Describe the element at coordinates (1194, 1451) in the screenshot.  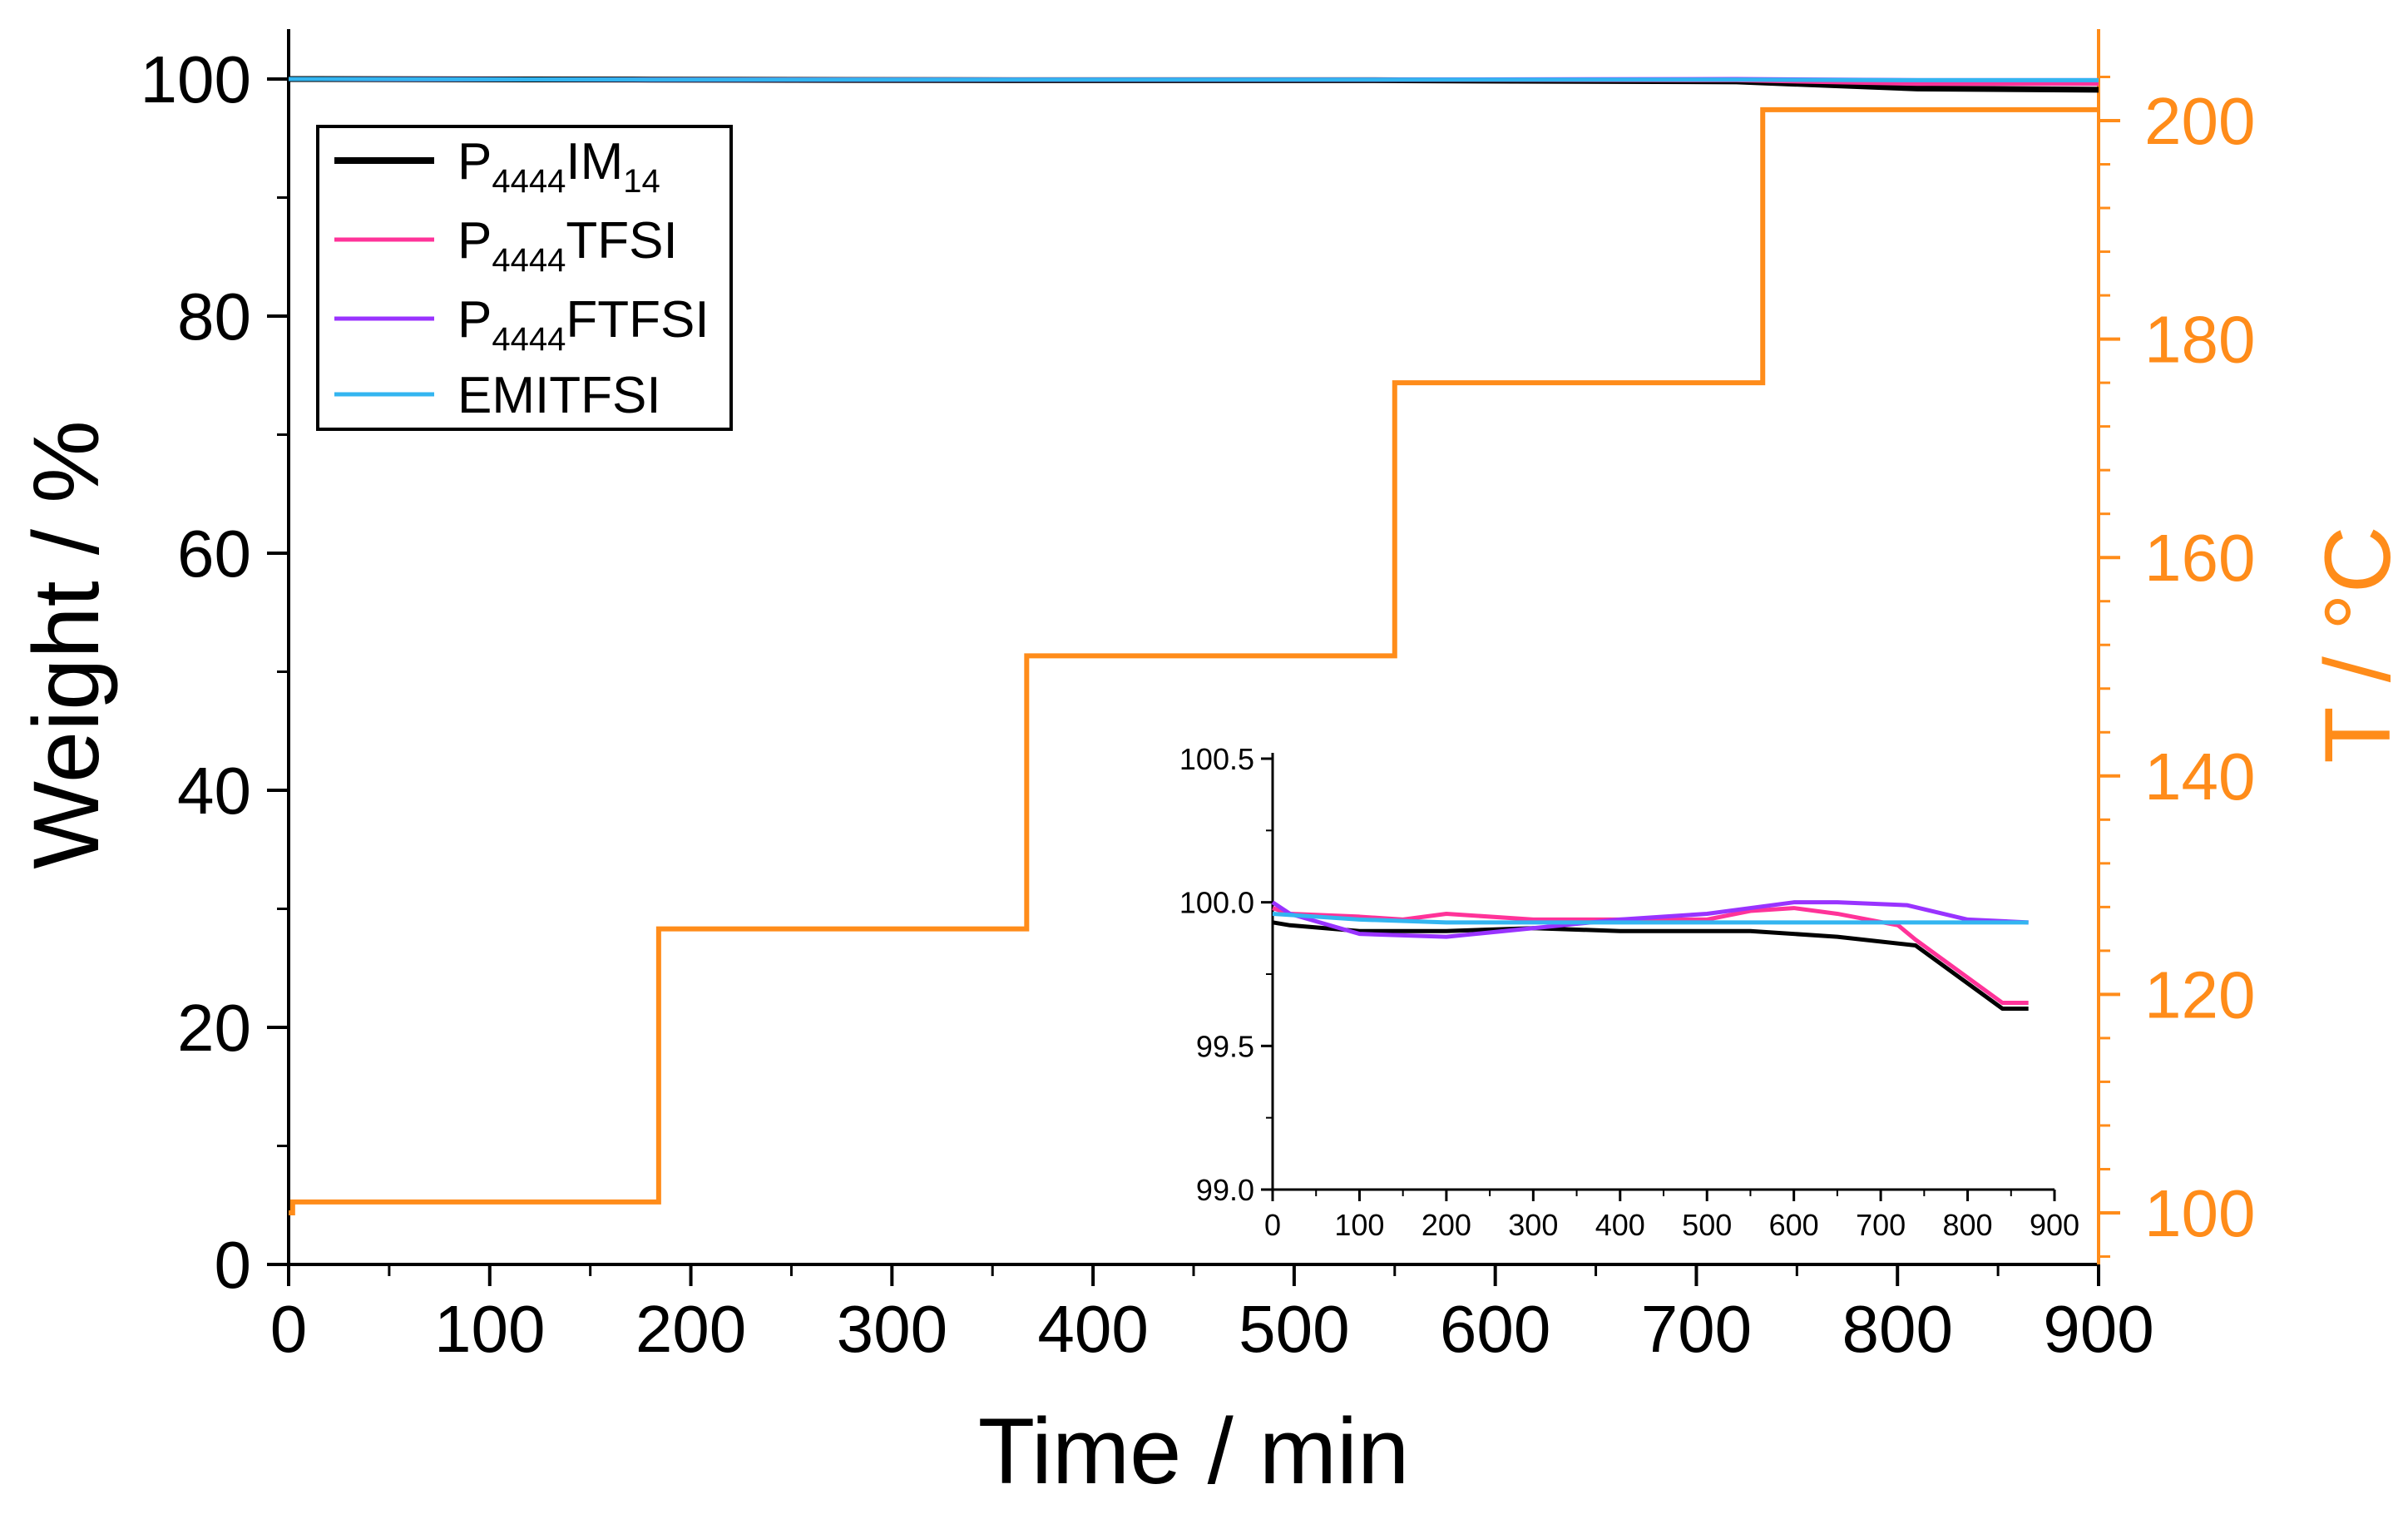
I see `x-axis-title: Time / min` at that location.